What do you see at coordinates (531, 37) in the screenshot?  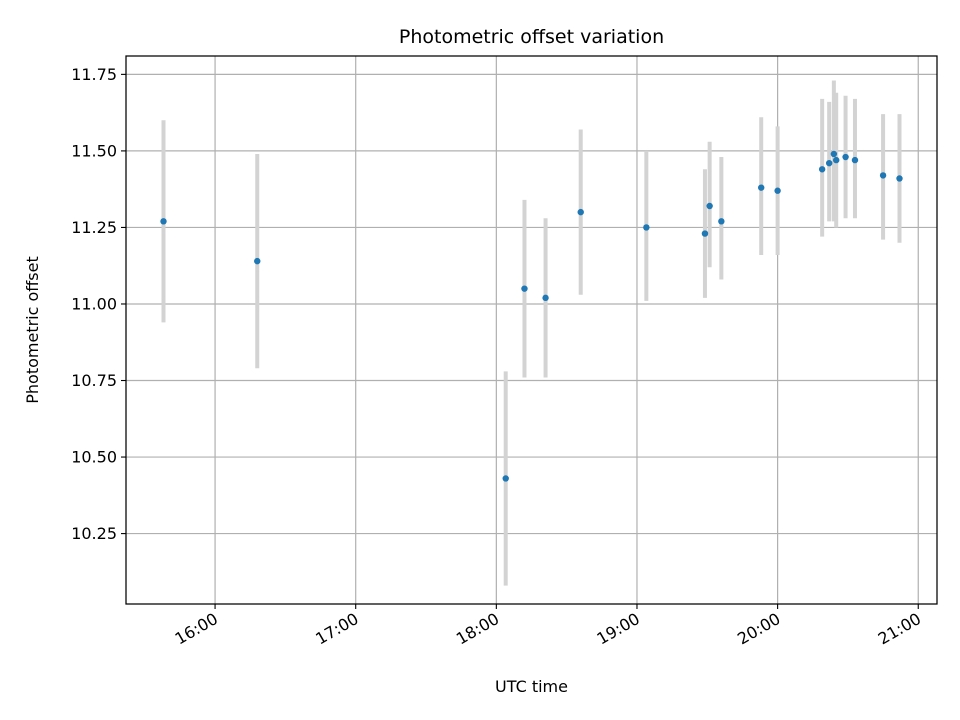 I see `chart-title: Photometric offset variation` at bounding box center [531, 37].